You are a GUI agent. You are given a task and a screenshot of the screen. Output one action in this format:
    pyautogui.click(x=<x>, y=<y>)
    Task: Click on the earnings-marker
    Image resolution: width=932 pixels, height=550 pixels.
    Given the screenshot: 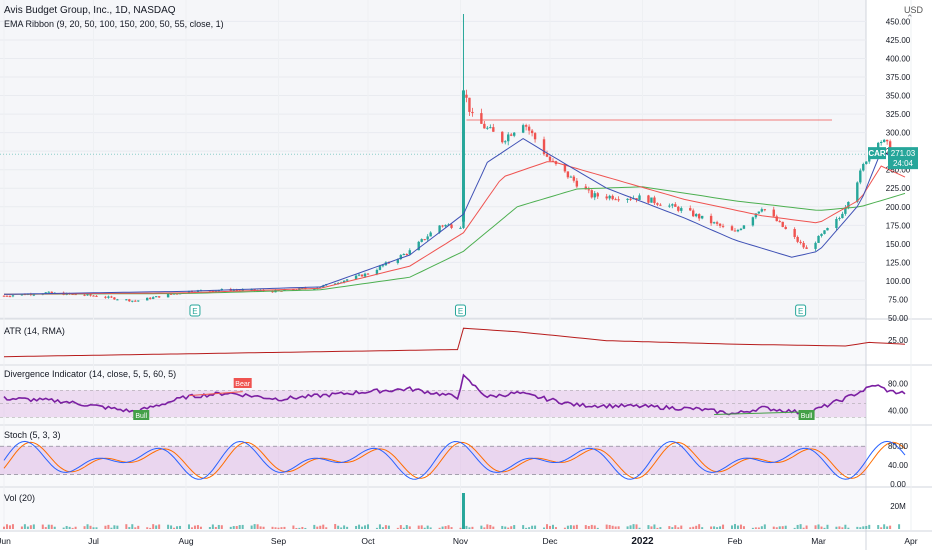 What is the action you would take?
    pyautogui.click(x=801, y=310)
    